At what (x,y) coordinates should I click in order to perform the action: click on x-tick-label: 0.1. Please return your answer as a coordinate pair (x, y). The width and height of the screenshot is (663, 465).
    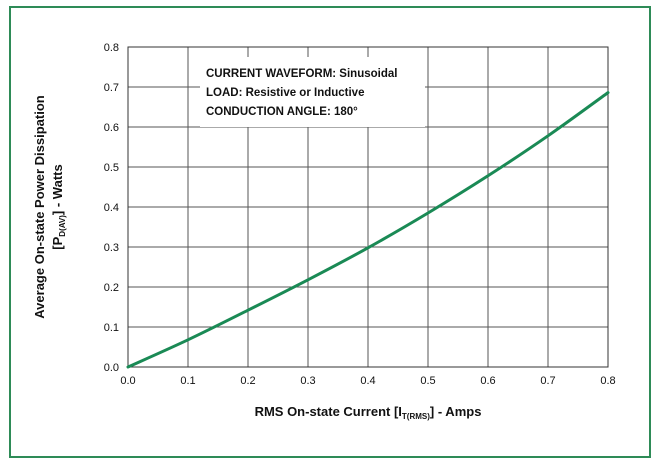
    Looking at the image, I should click on (187, 381).